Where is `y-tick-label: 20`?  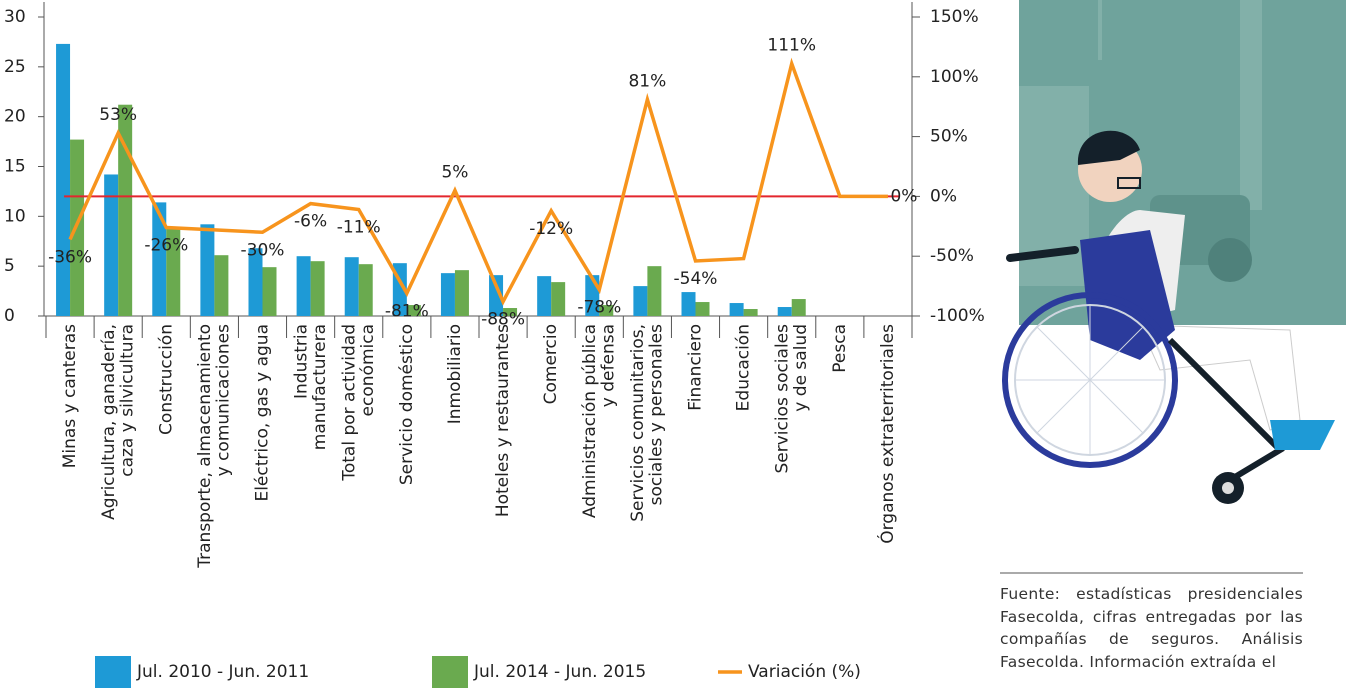 y-tick-label: 20 is located at coordinates (15, 117).